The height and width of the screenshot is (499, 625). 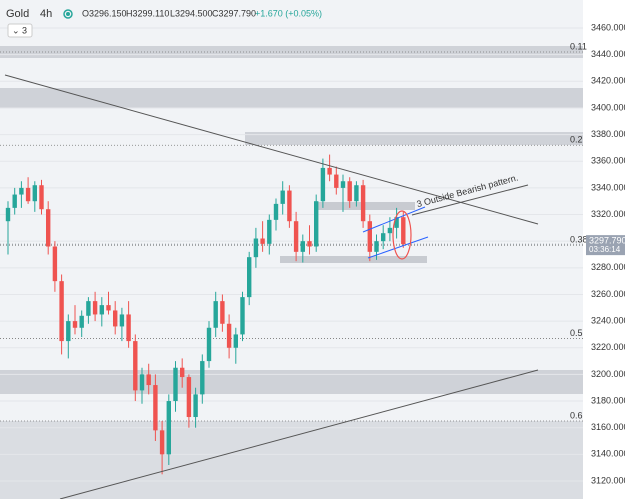 I want to click on symbol: Gold, so click(x=17, y=14).